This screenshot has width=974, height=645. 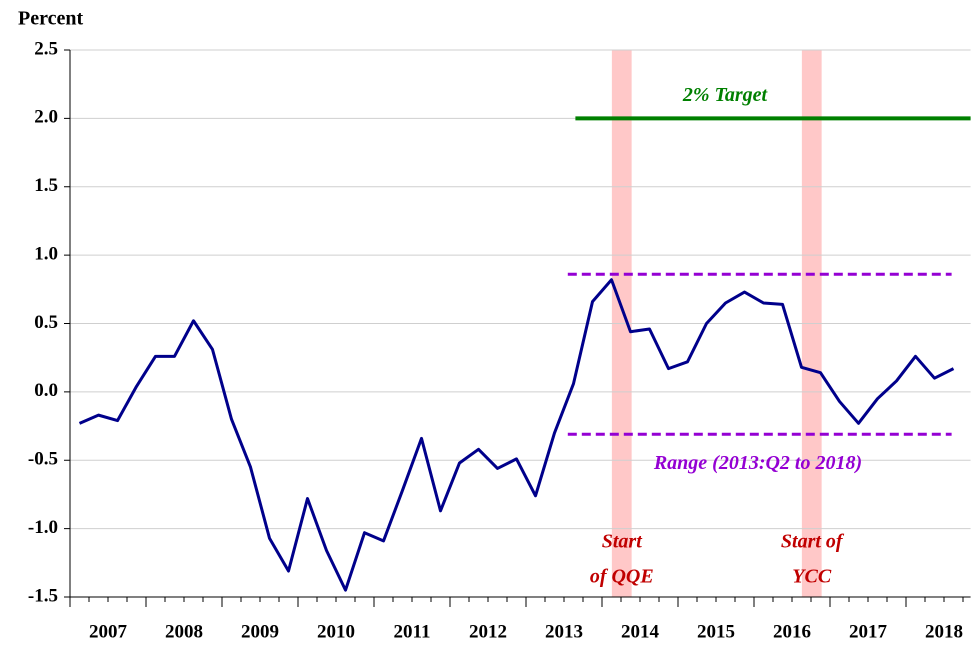 I want to click on target-label: 2% Target, so click(x=725, y=95).